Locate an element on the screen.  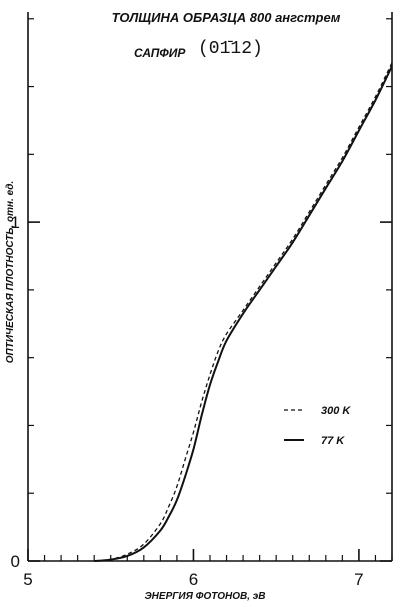
sample-name: САПФИР is located at coordinates (160, 53).